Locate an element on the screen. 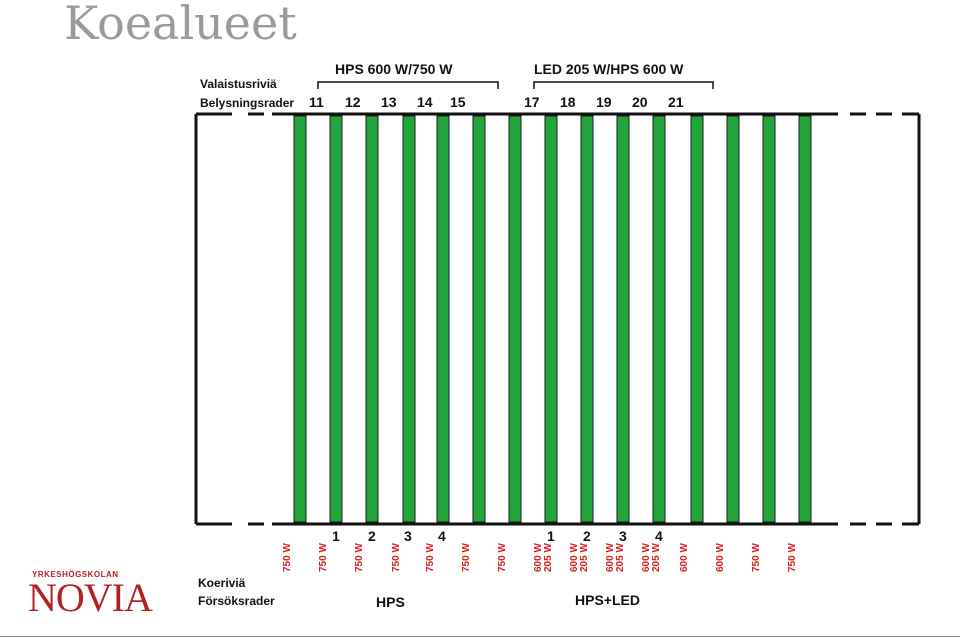  light-row-number: 15 is located at coordinates (458, 102).